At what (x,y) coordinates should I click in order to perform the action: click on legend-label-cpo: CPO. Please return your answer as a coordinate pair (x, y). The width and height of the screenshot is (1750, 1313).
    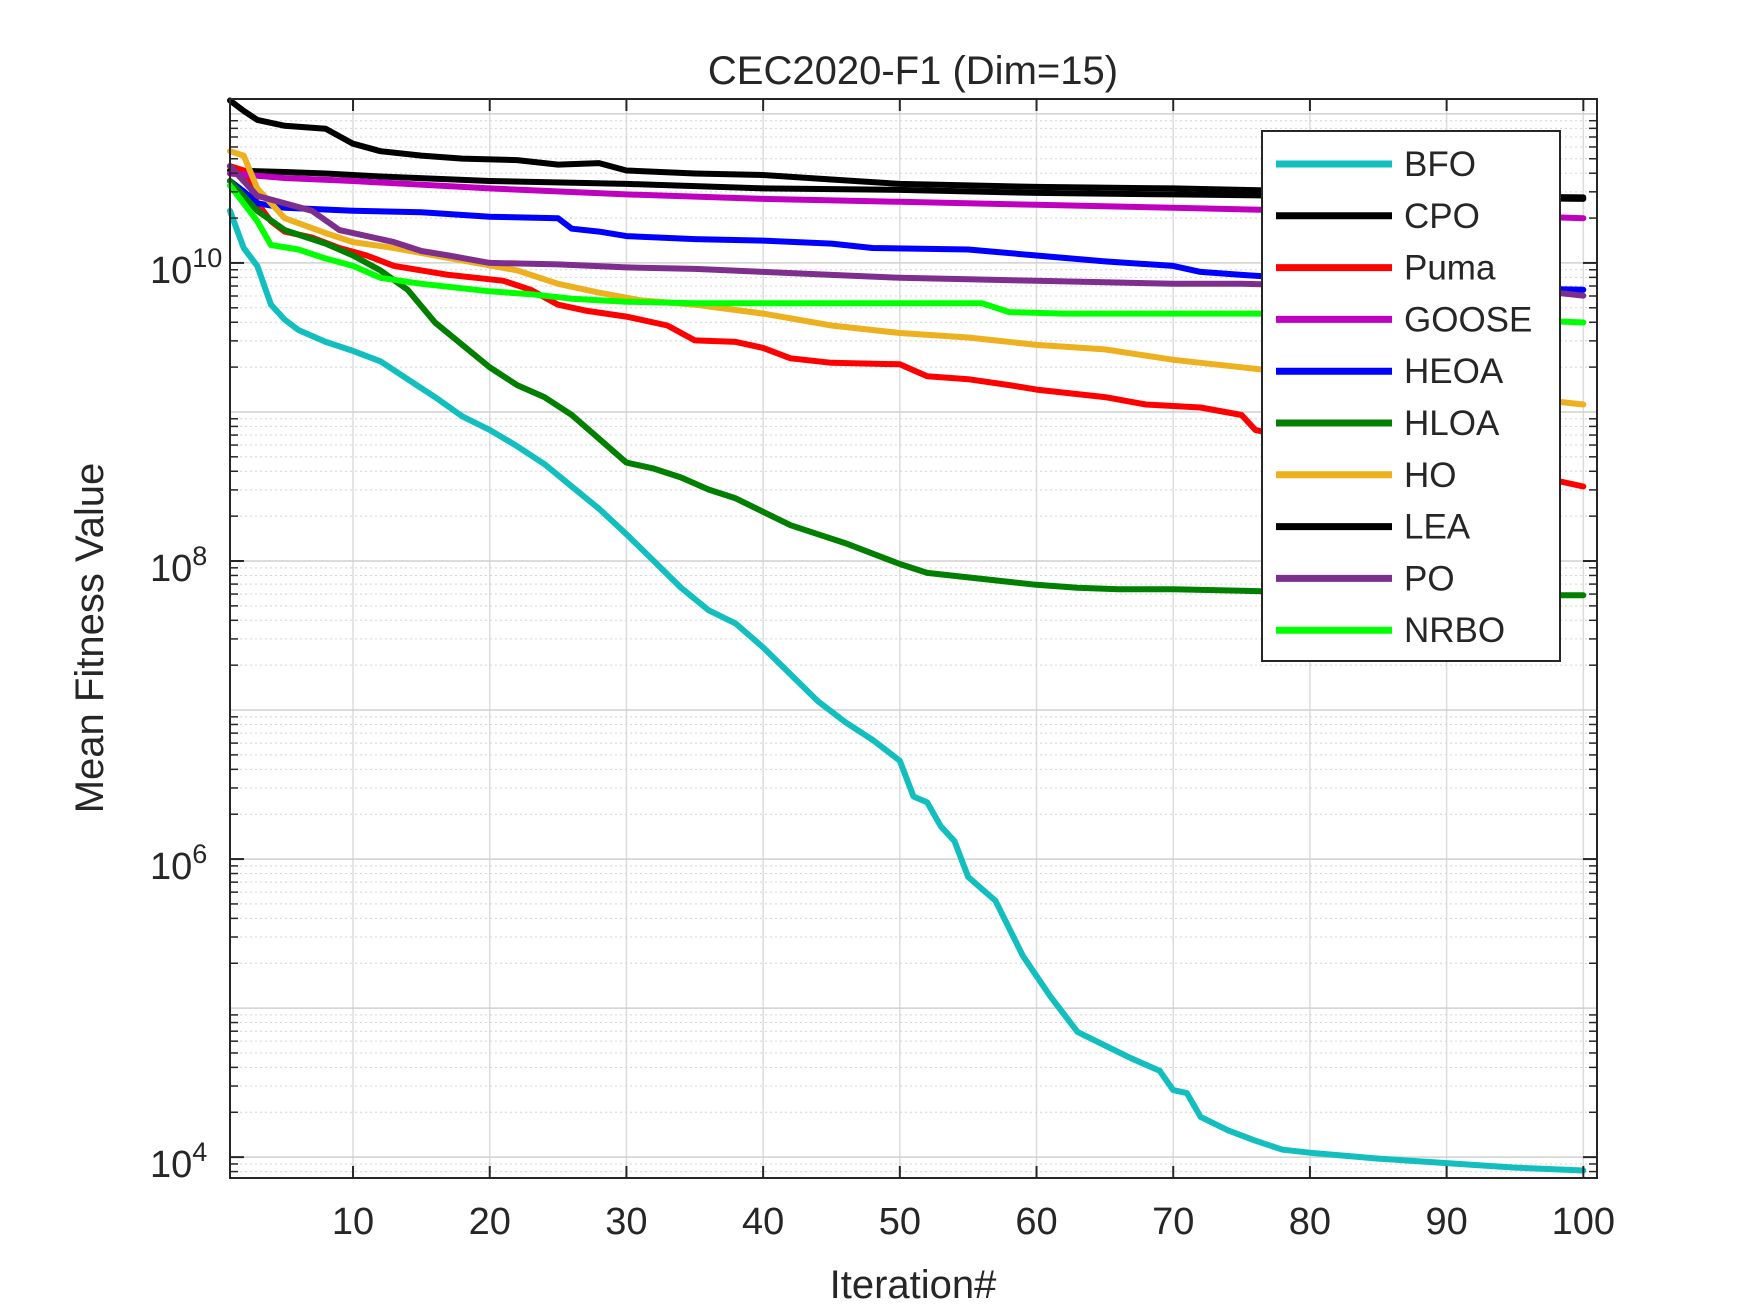
    Looking at the image, I should click on (1442, 216).